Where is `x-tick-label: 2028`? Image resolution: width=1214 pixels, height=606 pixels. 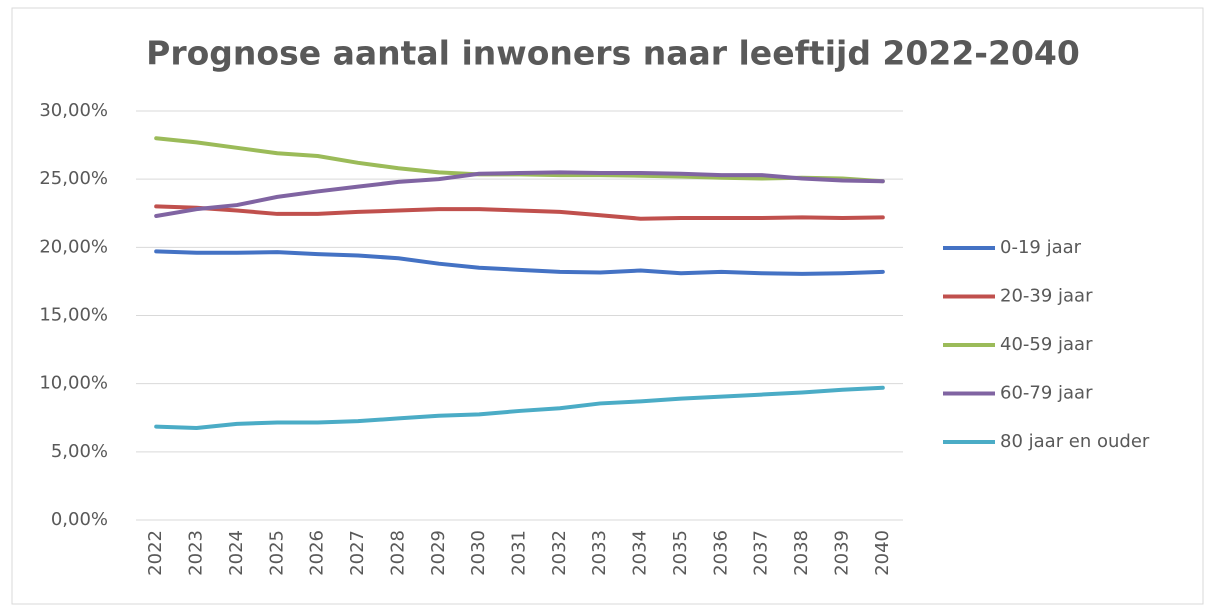 x-tick-label: 2028 is located at coordinates (397, 553).